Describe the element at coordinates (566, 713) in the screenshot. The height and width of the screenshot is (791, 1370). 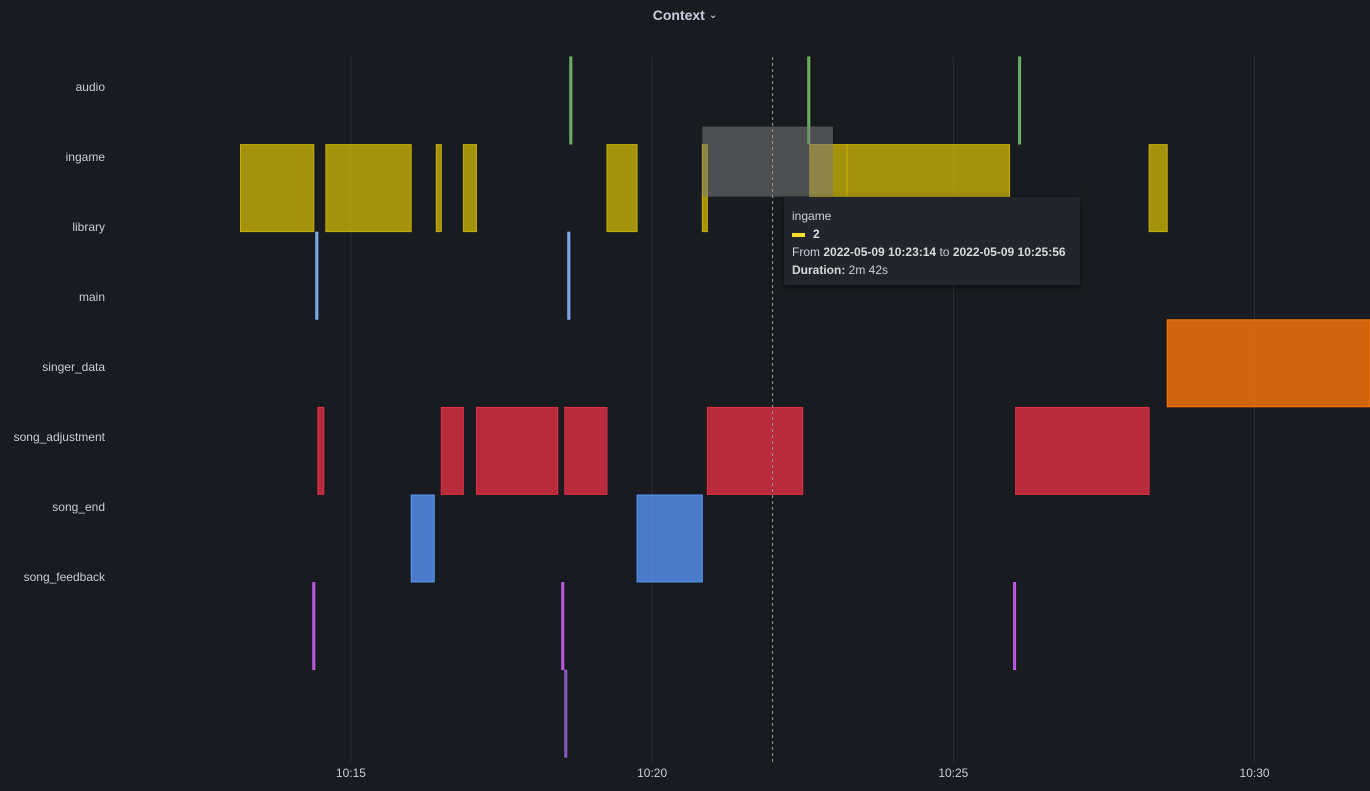
I see `bar-song_feedback` at that location.